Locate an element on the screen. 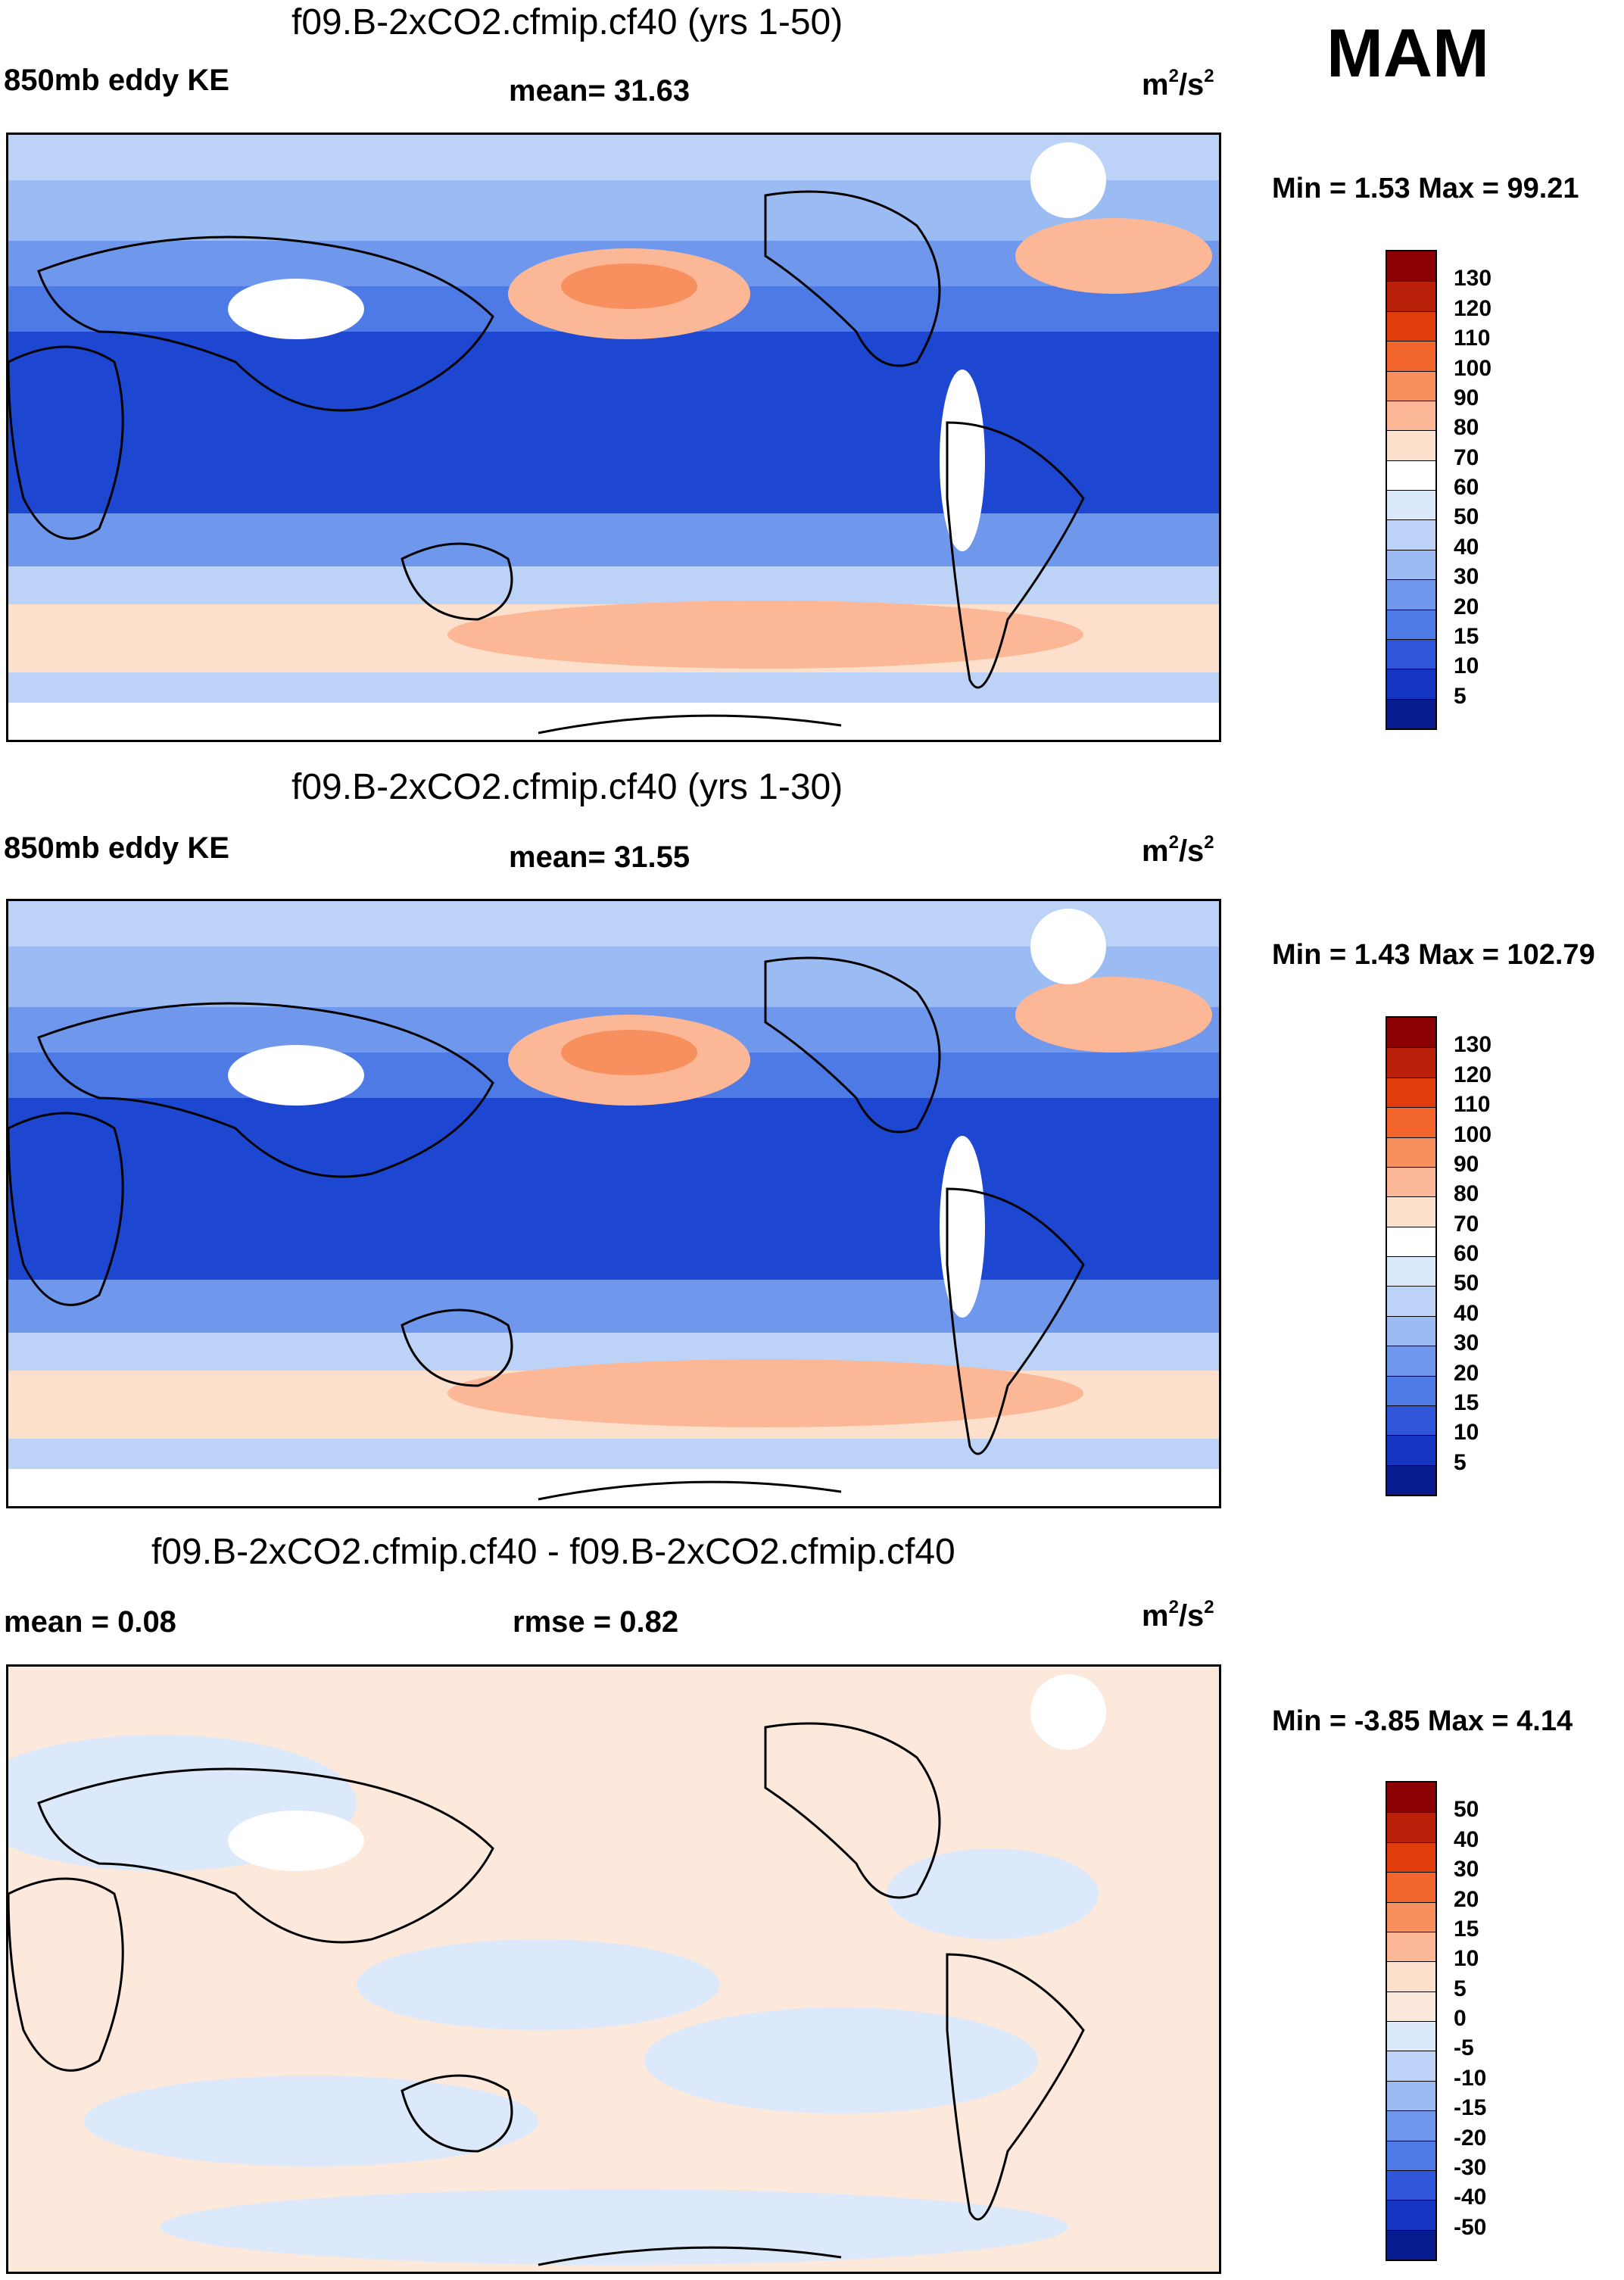 This screenshot has height=2280, width=1624. panel-3-colorbar-tick-label: -40 is located at coordinates (1470, 2197).